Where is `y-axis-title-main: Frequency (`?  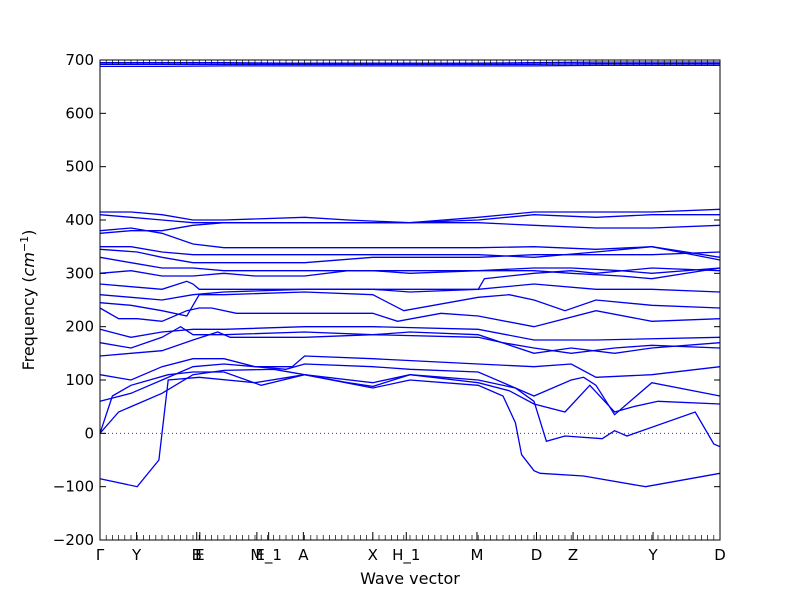
y-axis-title-main: Frequency ( is located at coordinates (28, 323).